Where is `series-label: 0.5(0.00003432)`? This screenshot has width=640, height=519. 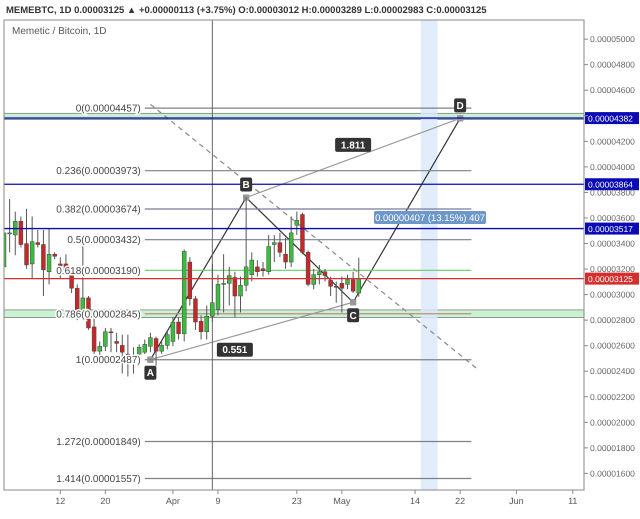
series-label: 0.5(0.00003432) is located at coordinates (104, 240).